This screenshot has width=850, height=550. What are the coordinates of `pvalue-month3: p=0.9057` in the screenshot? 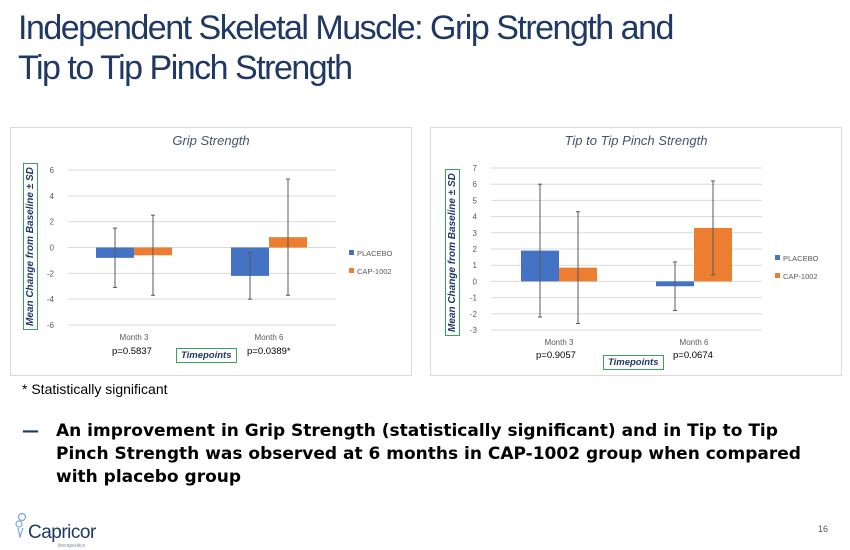 It's located at (556, 355).